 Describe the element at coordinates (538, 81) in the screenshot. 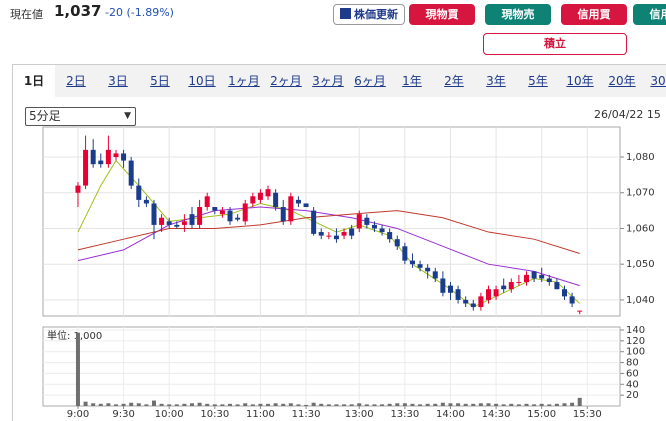

I see `period-tab: 5年` at that location.